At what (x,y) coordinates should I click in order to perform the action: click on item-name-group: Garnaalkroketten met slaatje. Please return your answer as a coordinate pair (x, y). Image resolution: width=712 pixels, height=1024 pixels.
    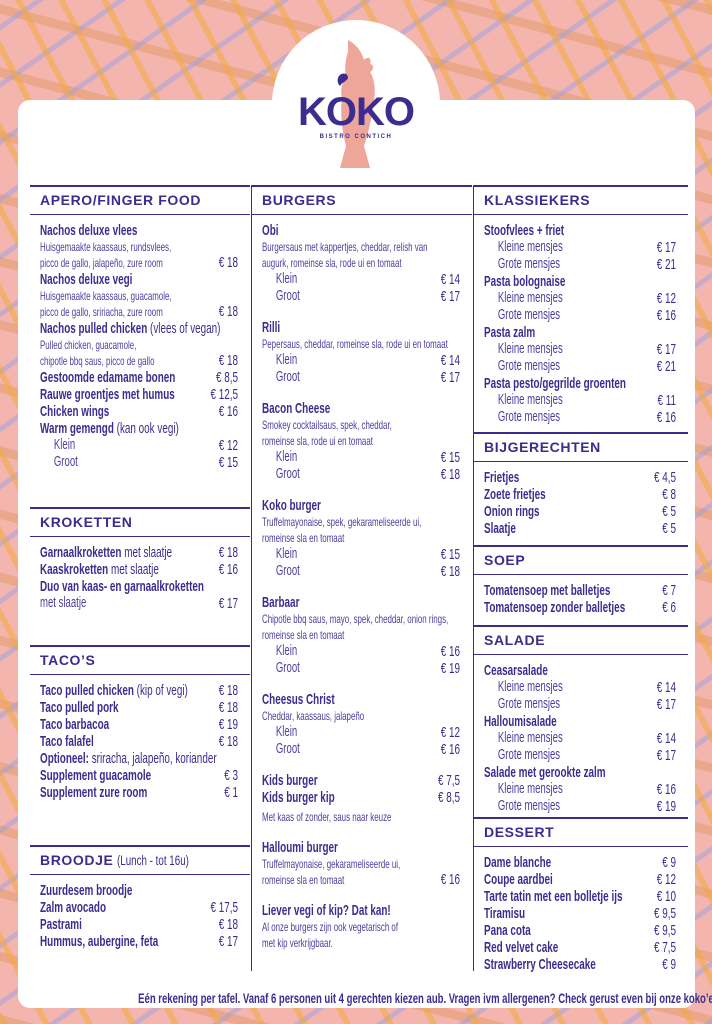
    Looking at the image, I should click on (106, 552).